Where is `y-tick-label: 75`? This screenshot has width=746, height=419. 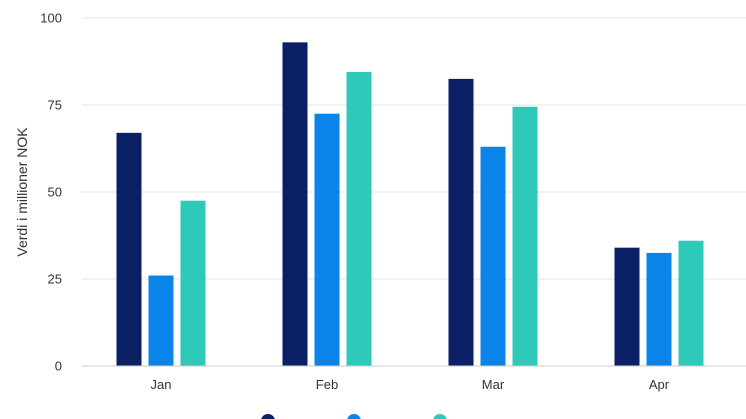
y-tick-label: 75 is located at coordinates (55, 105).